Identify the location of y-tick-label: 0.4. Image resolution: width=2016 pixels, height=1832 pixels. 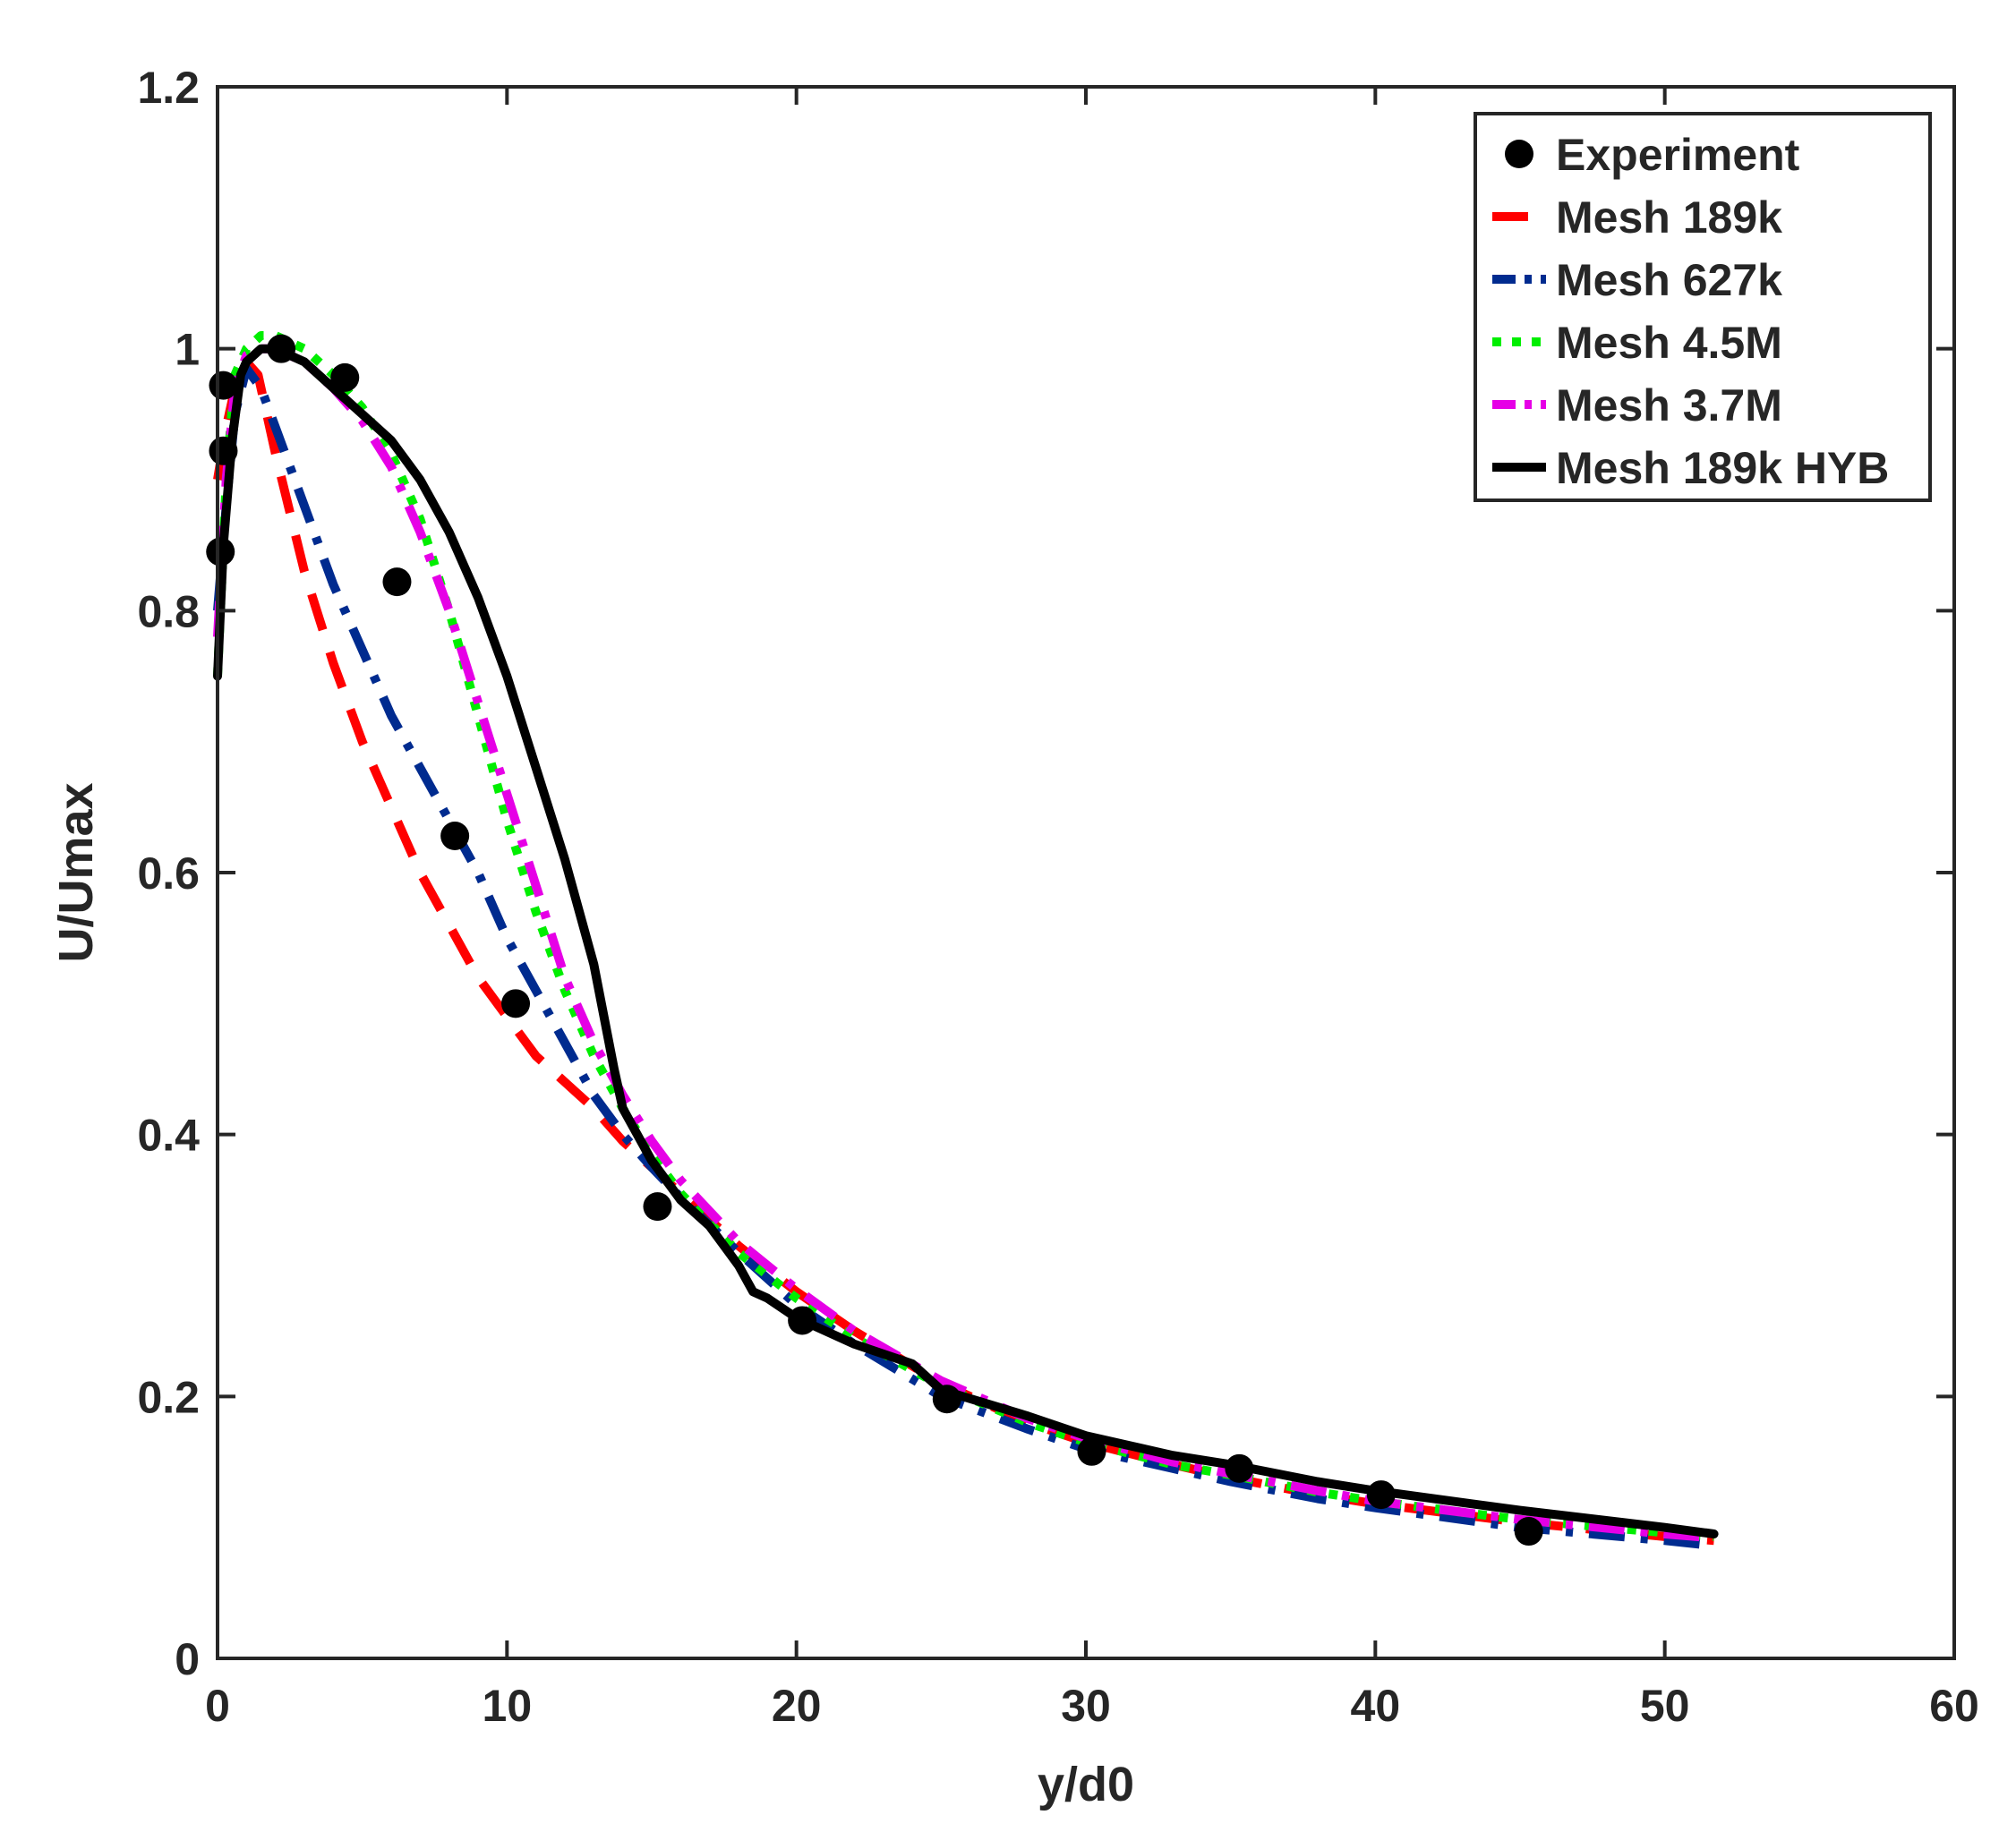
(168, 1136).